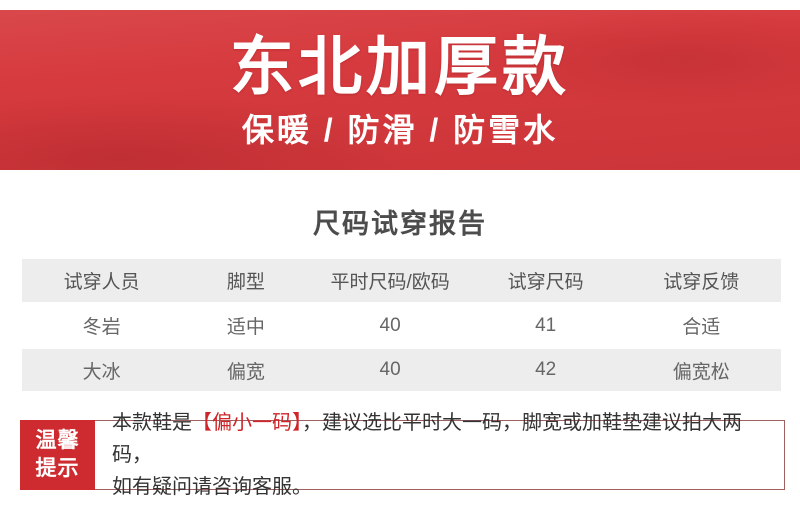 The height and width of the screenshot is (529, 800). I want to click on table-row: 冬岩 适中 40 41 合适, so click(401, 325).